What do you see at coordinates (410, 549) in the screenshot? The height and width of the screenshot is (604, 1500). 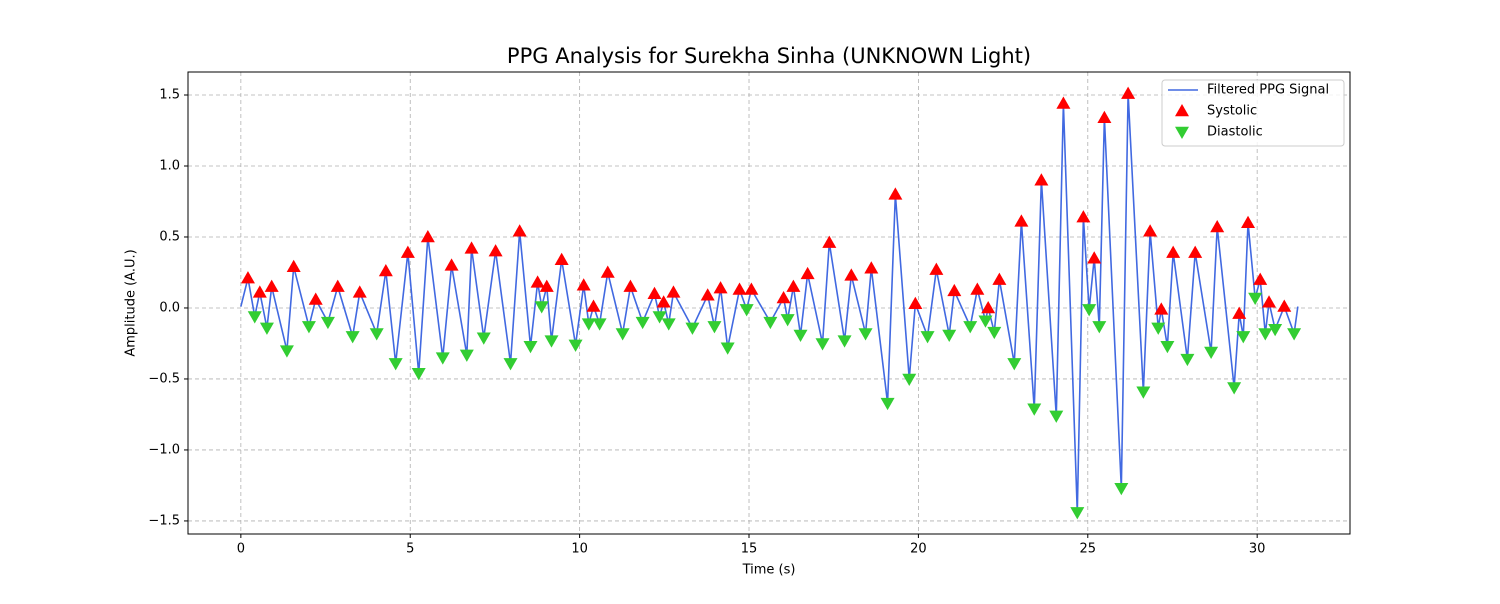 I see `x-tick-label: 5` at bounding box center [410, 549].